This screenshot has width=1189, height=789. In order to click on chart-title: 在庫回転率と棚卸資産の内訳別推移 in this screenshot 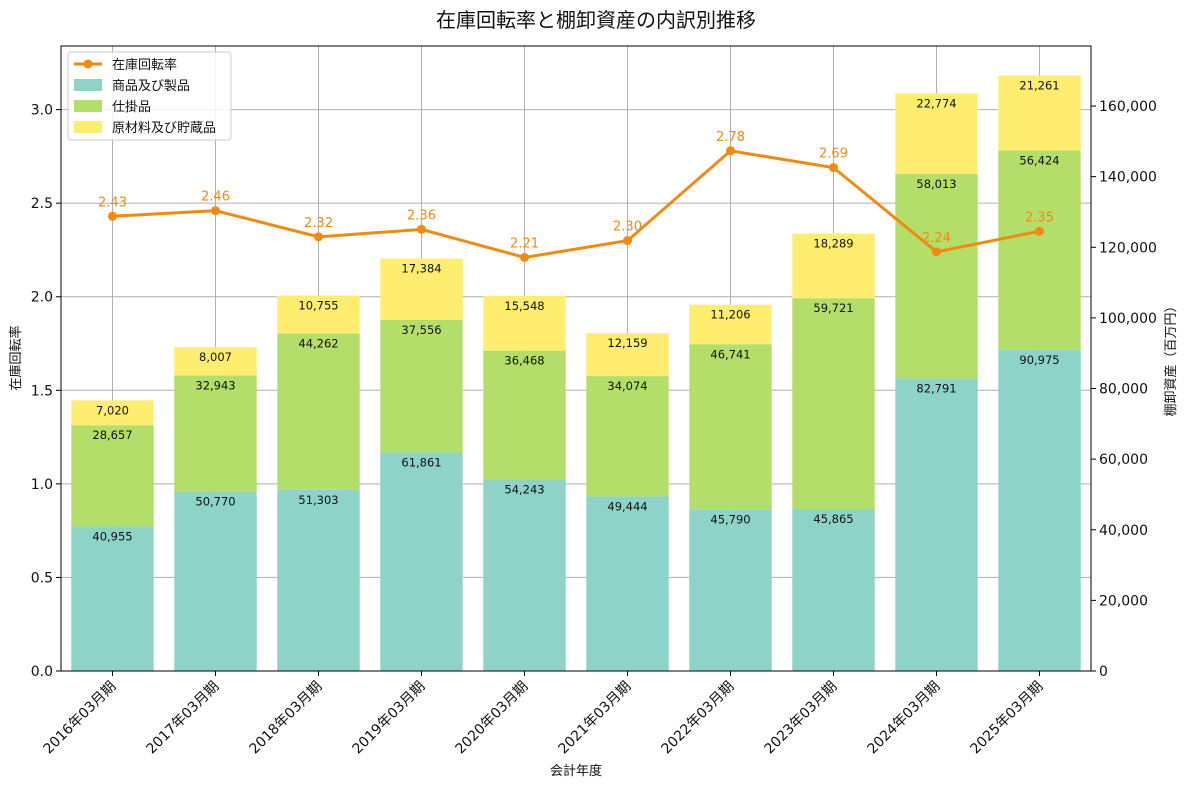, I will do `click(596, 20)`.